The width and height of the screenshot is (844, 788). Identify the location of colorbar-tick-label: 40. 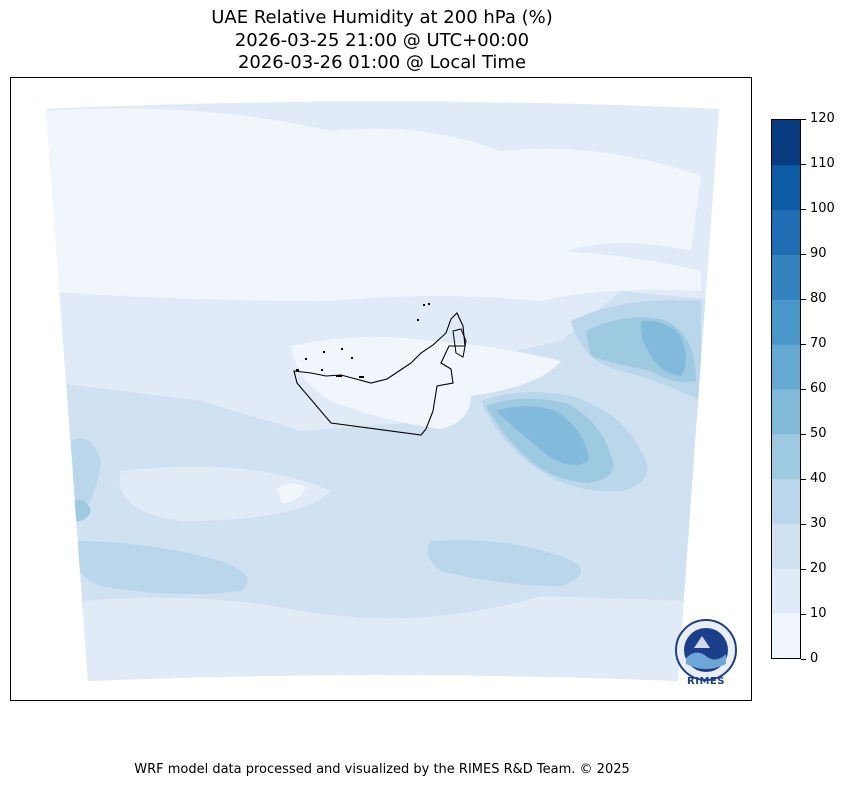
(818, 478).